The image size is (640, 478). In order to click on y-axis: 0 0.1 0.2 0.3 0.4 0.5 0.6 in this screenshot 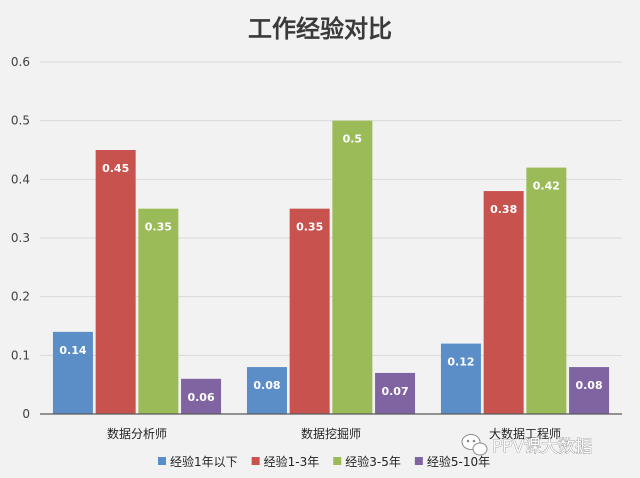, I will do `click(20, 238)`.